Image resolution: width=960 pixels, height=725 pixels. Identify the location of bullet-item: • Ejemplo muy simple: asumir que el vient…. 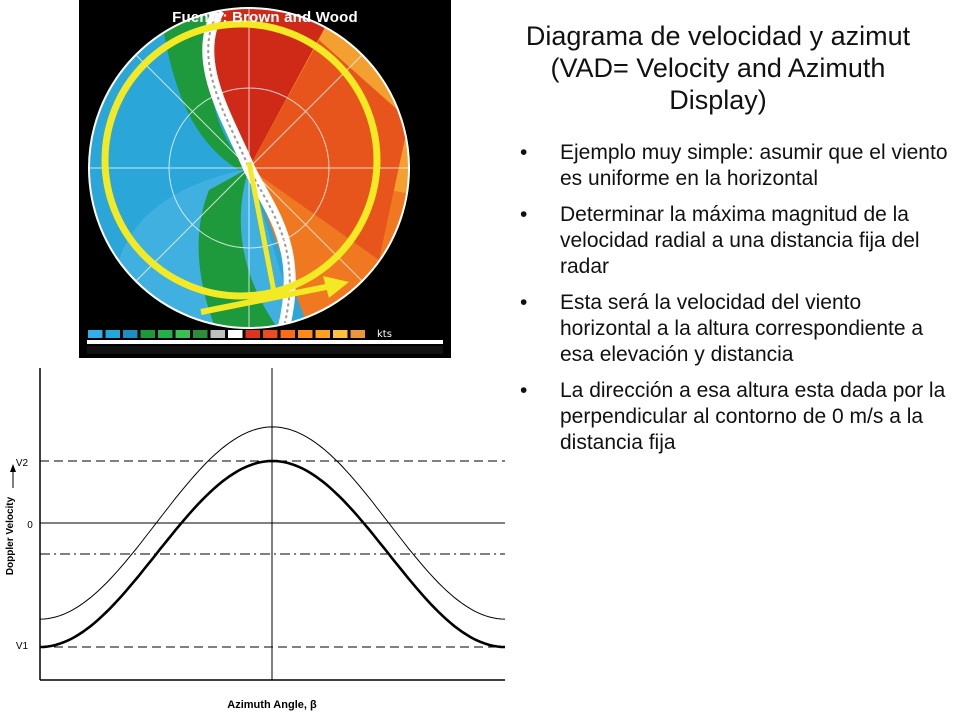
(735, 166).